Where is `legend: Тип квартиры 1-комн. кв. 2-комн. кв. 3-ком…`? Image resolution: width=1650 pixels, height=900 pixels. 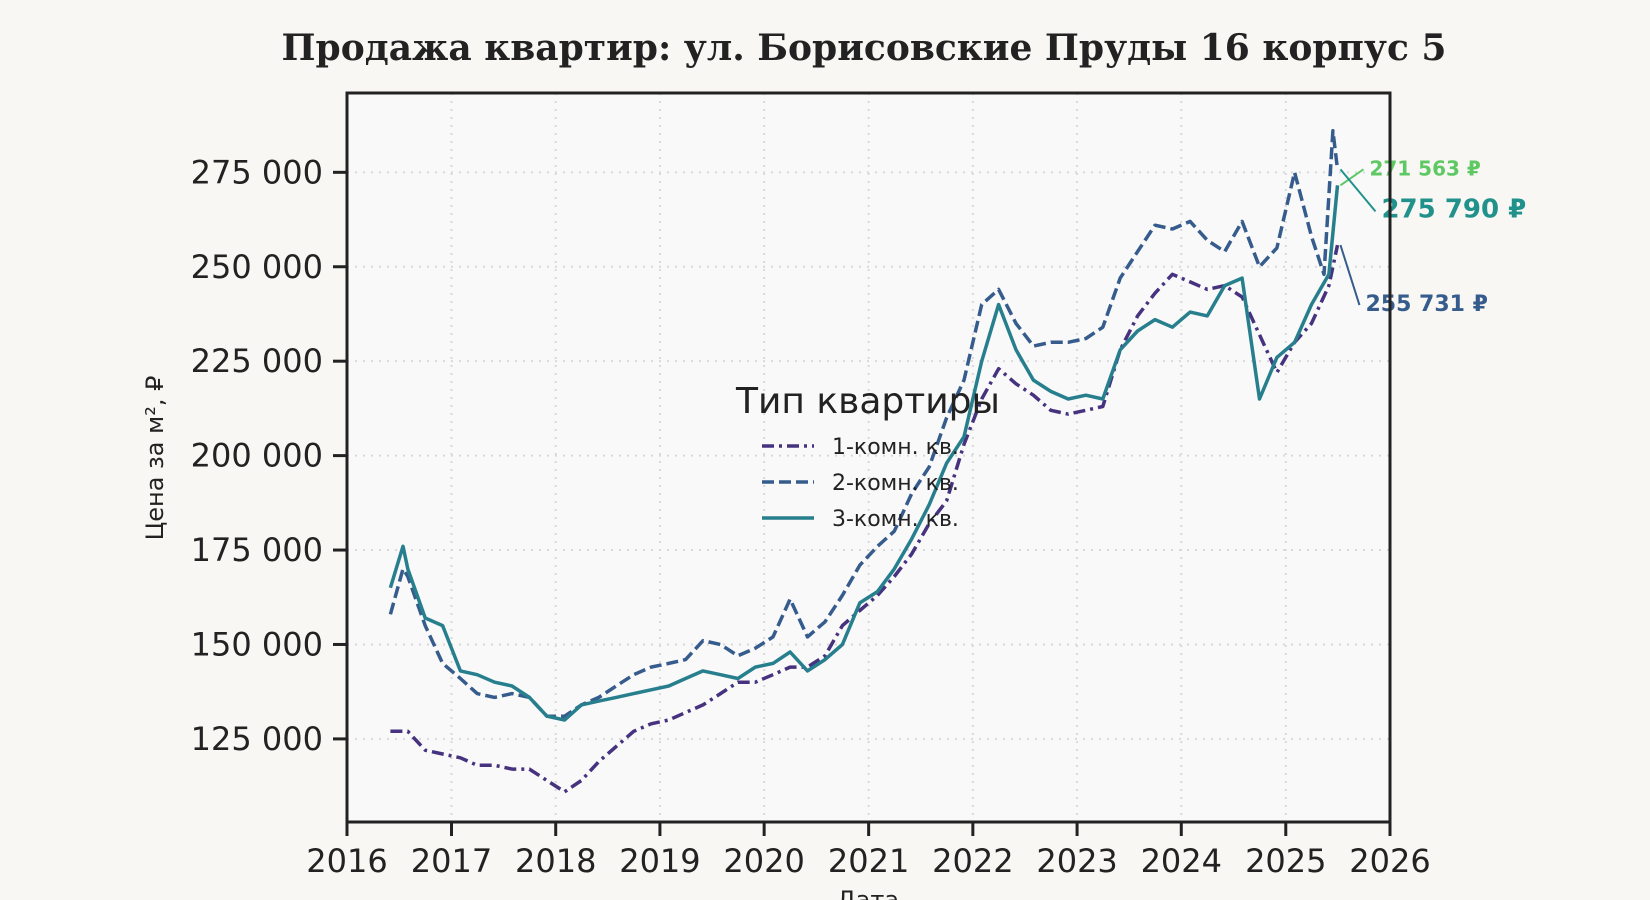 legend: Тип квартиры 1-комн. кв. 2-комн. кв. 3-ком… is located at coordinates (867, 456).